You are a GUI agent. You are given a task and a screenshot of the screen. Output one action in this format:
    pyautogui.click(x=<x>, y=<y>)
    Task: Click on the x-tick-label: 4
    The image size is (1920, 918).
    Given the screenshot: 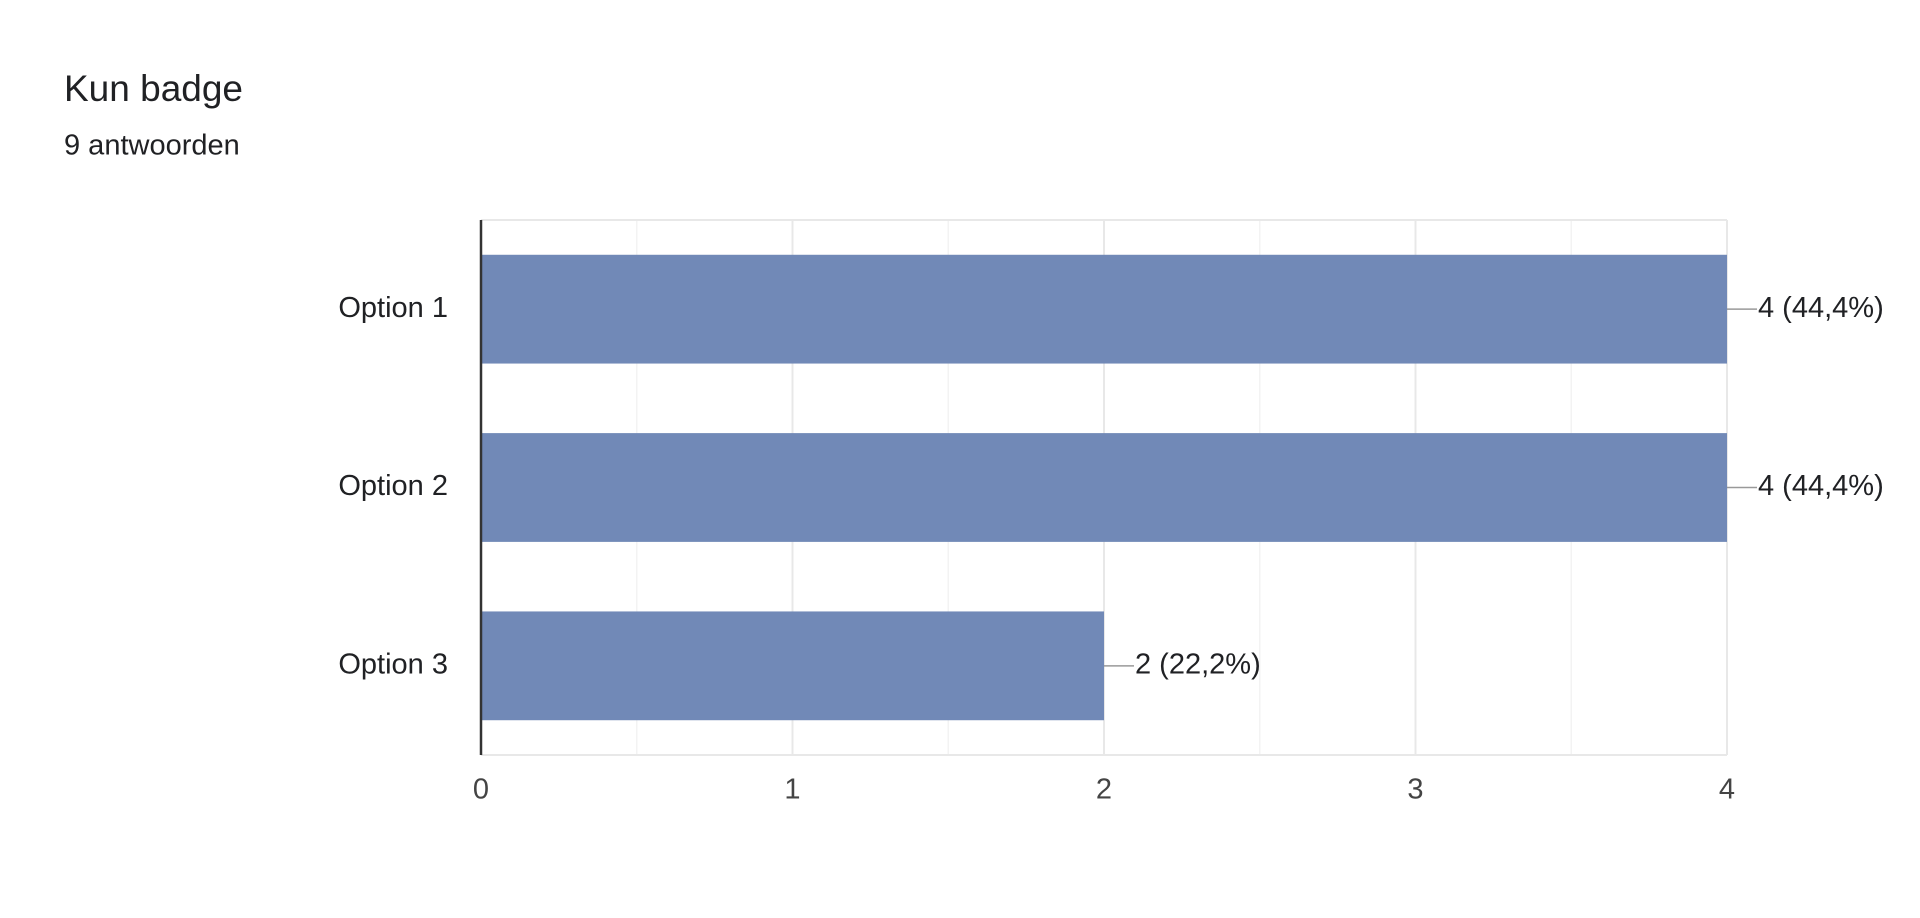 What is the action you would take?
    pyautogui.click(x=1727, y=790)
    